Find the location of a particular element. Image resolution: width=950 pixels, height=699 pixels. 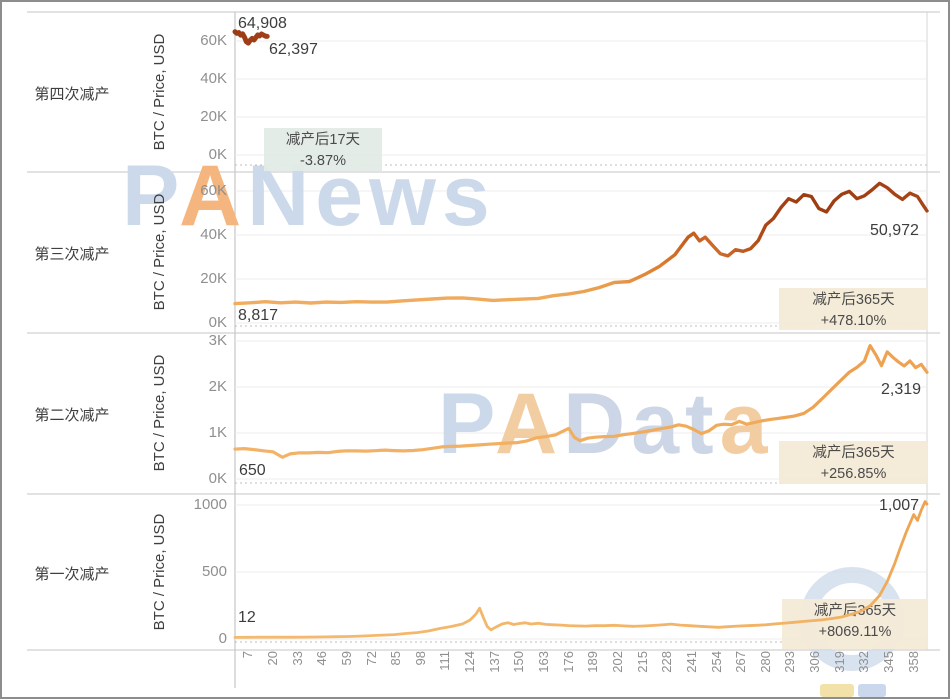

annotation-box-panel1st: 减产后365天 +8069.11% is located at coordinates (855, 624).